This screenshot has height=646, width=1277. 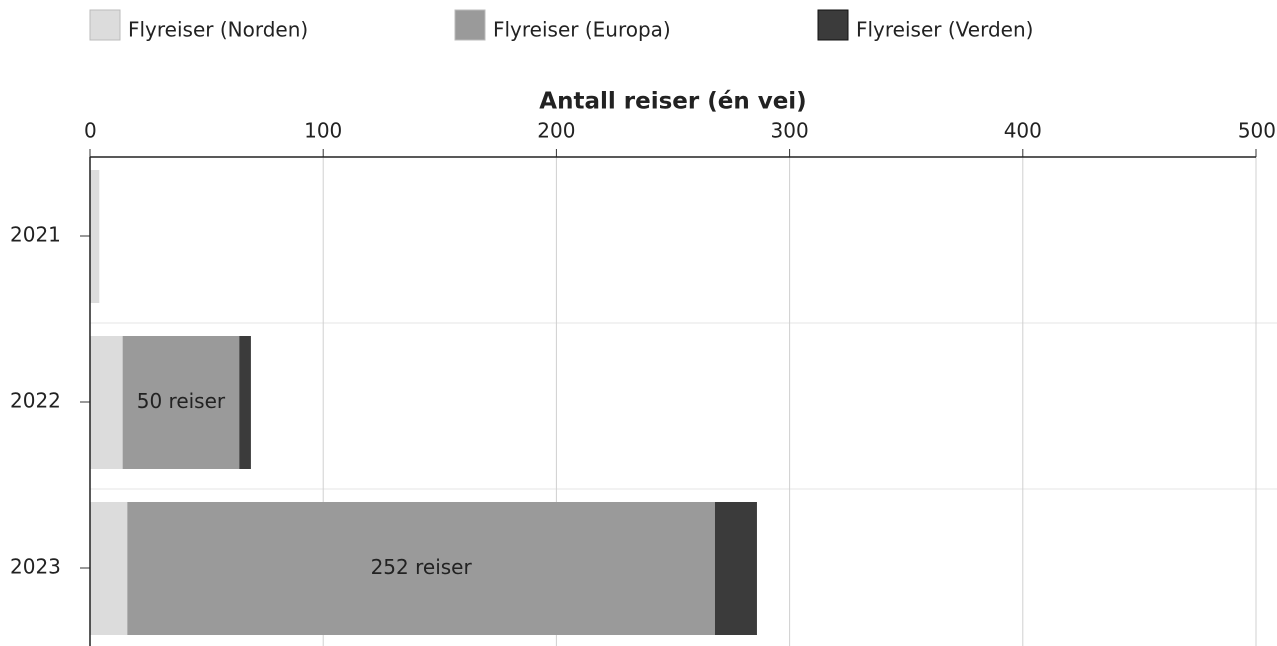 What do you see at coordinates (582, 30) in the screenshot?
I see `legend-label: Flyreiser (Europa)` at bounding box center [582, 30].